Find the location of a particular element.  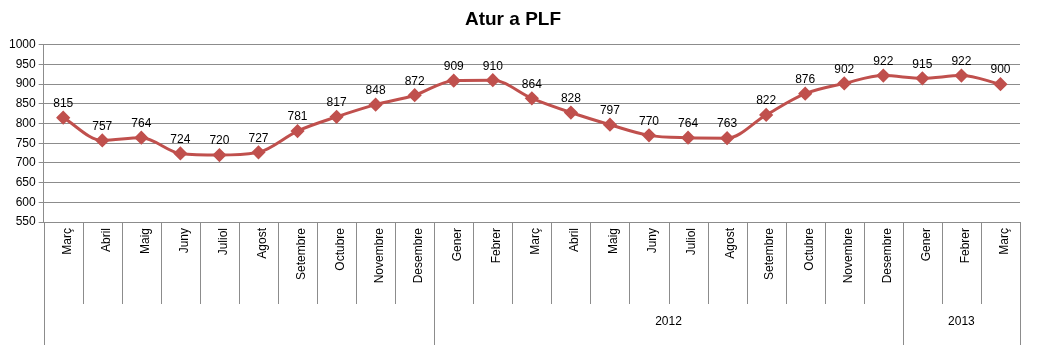

data-label: 770 is located at coordinates (649, 120).